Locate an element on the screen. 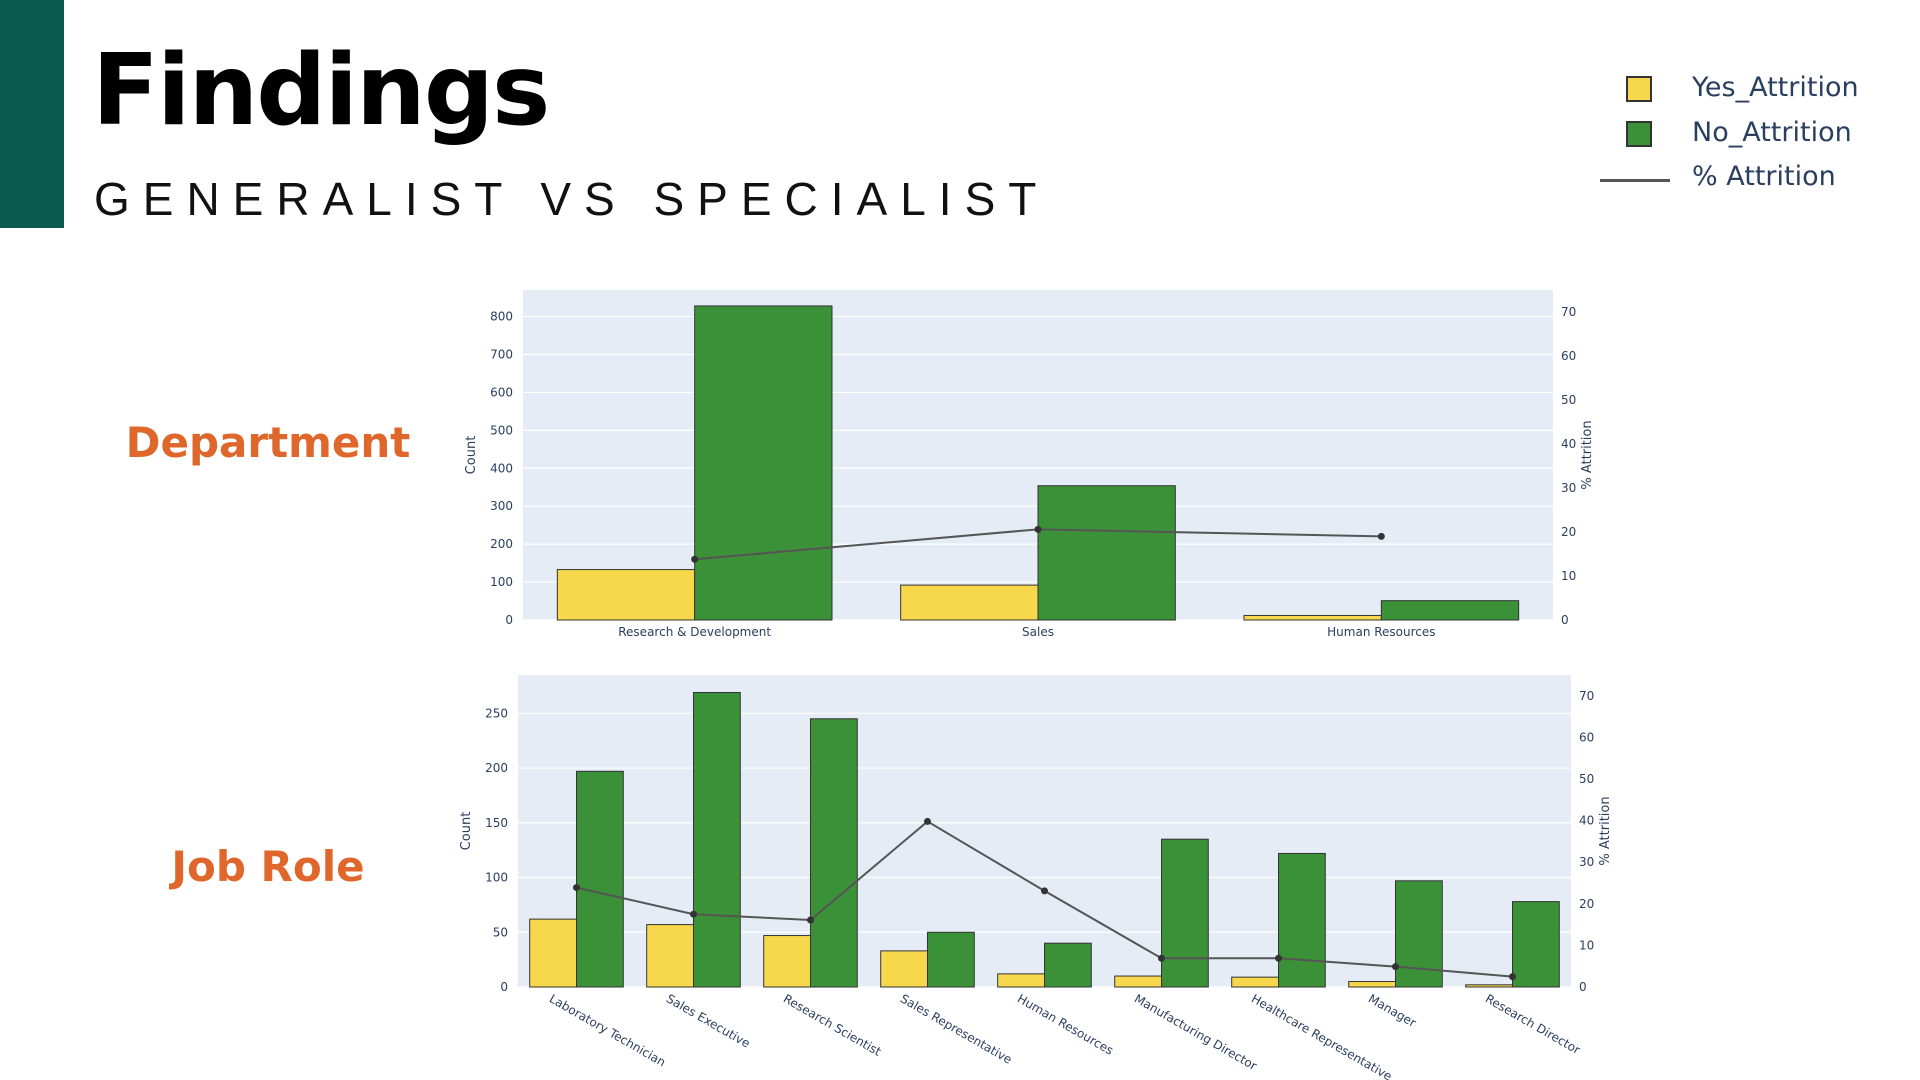 The width and height of the screenshot is (1920, 1080). accent-bar is located at coordinates (32, 114).